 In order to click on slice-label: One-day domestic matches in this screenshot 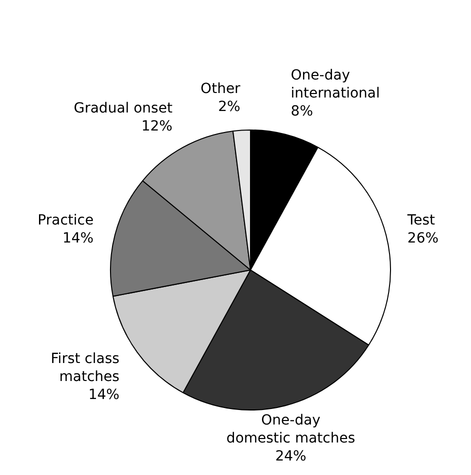, I will do `click(291, 429)`.